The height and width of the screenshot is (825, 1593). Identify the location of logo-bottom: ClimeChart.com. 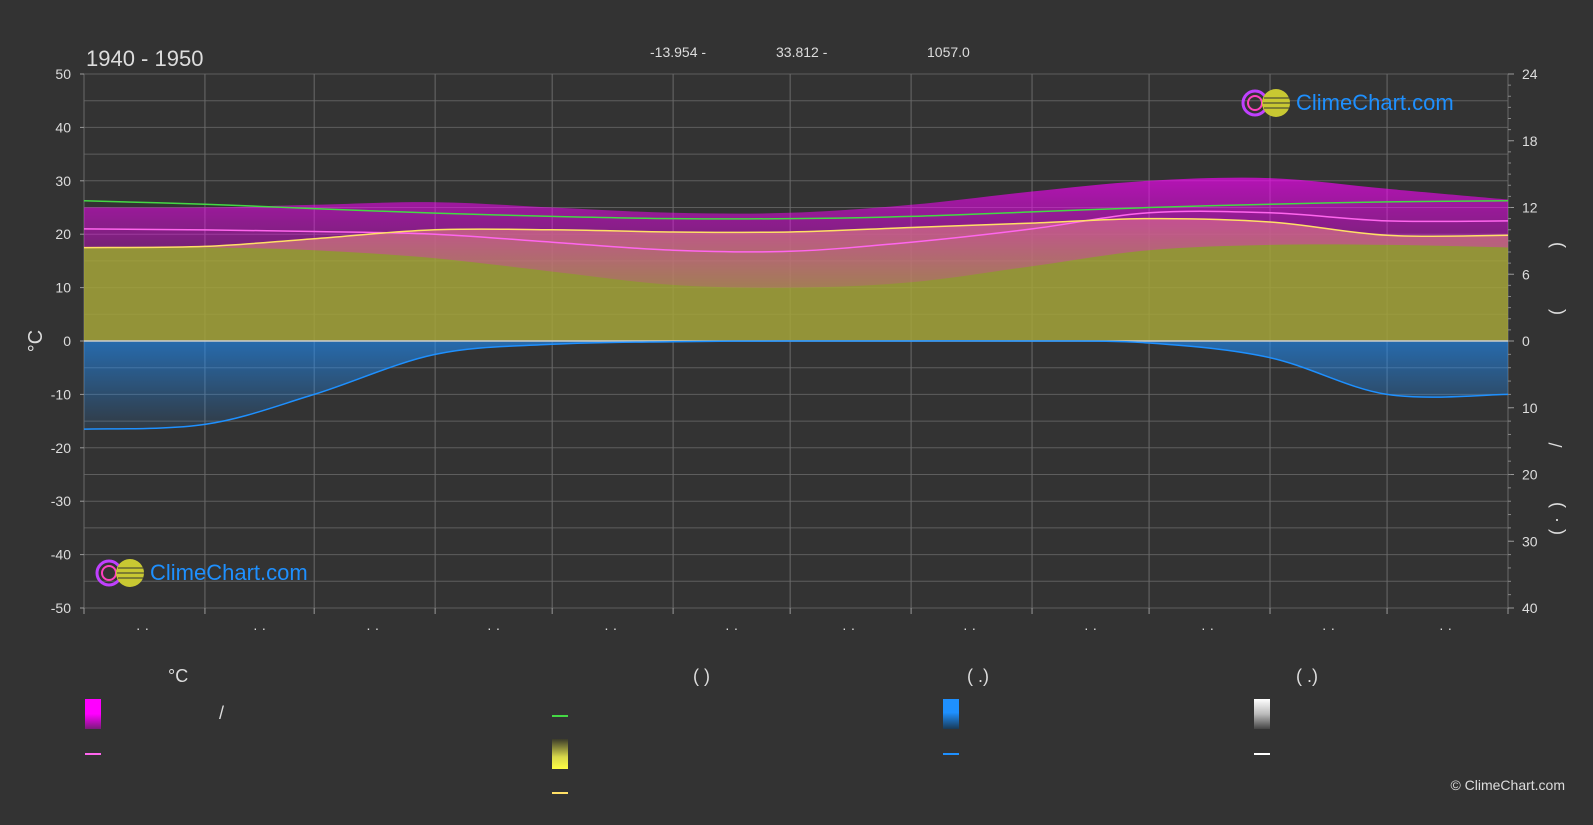
(201, 573).